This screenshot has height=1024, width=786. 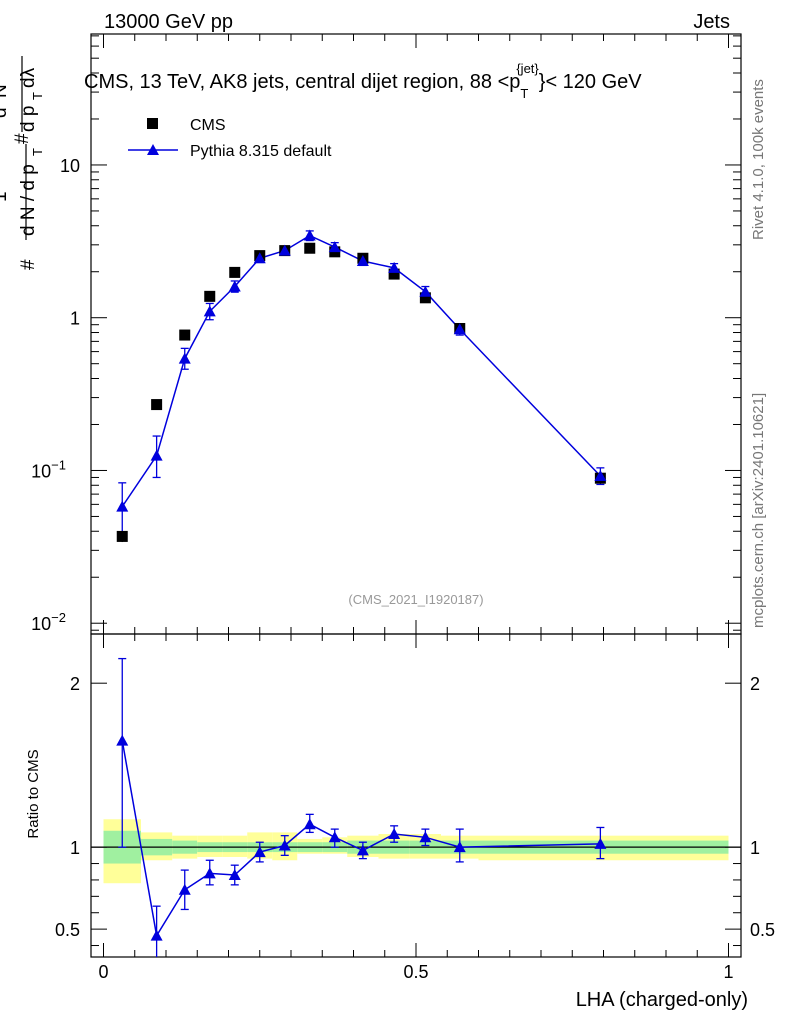 What do you see at coordinates (168, 22) in the screenshot?
I see `header-left: 13000 GeV pp` at bounding box center [168, 22].